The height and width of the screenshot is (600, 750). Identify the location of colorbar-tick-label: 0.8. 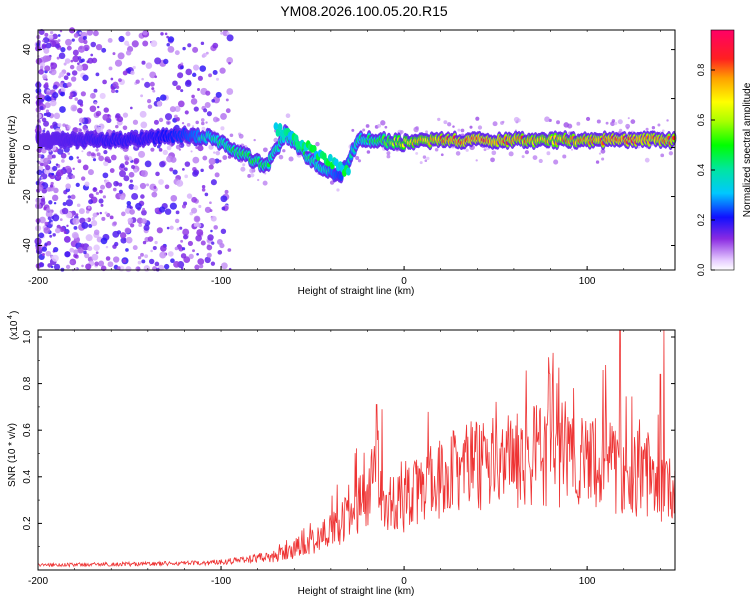
(701, 70).